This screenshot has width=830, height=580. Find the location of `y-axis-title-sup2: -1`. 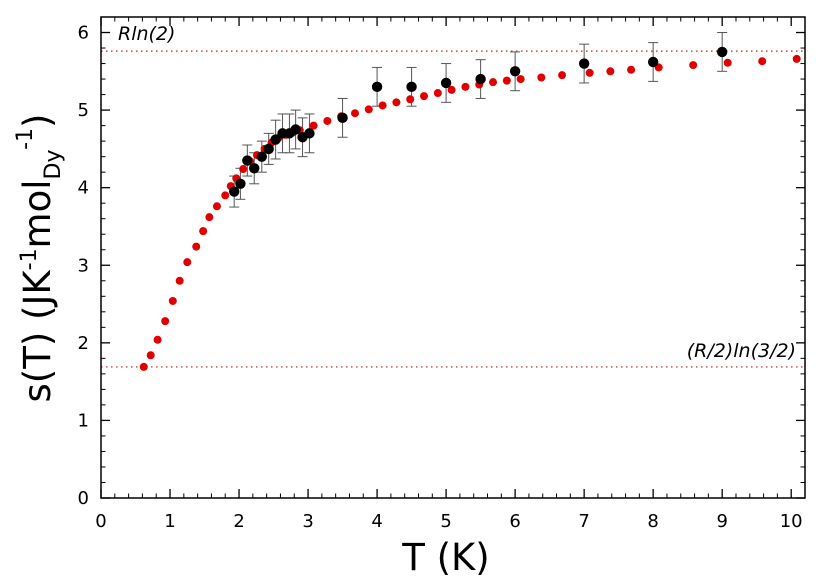

y-axis-title-sup2: -1 is located at coordinates (25, 139).